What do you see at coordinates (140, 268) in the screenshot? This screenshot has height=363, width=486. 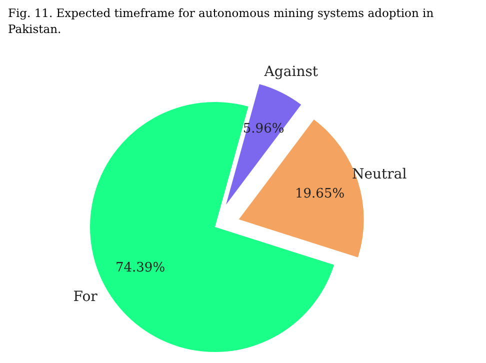 I see `data-label: 74.39%` at bounding box center [140, 268].